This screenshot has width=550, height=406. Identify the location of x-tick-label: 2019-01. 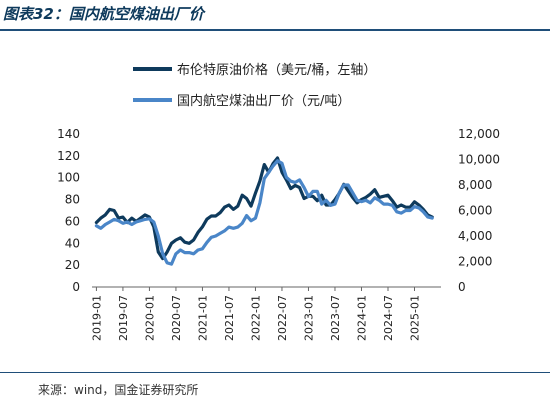
(96, 318).